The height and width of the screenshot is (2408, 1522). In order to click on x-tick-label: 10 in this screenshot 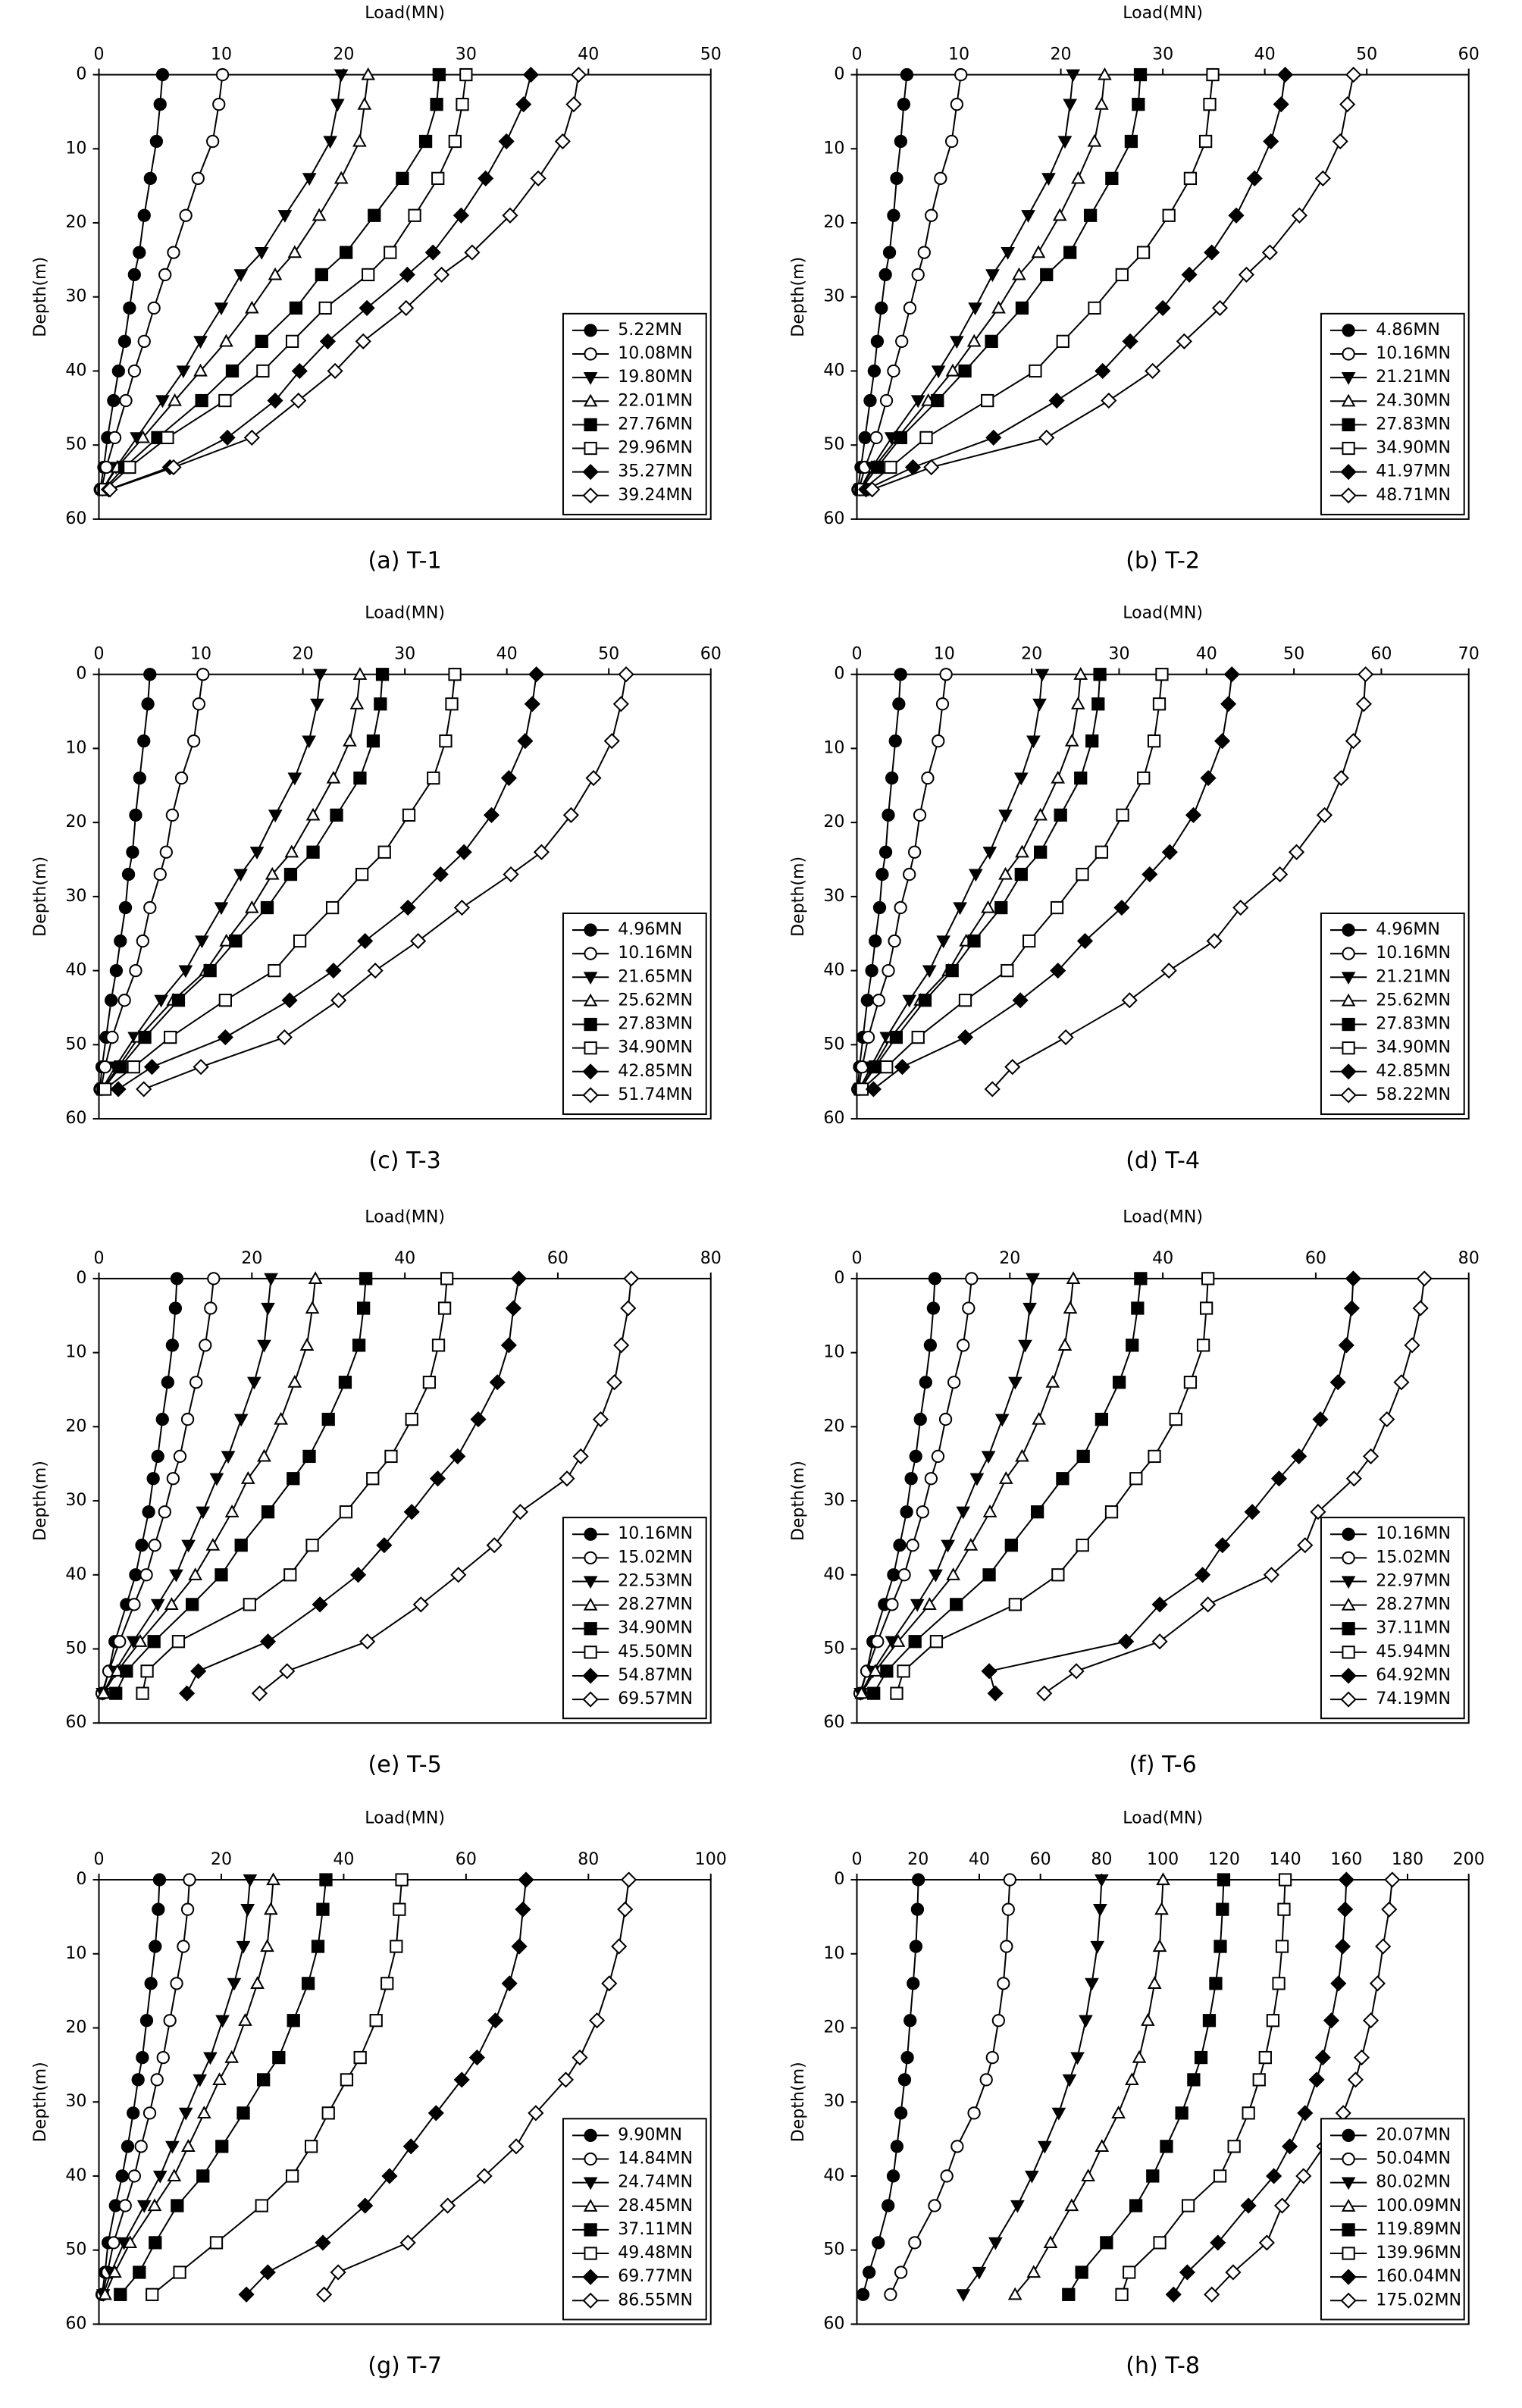, I will do `click(959, 54)`.